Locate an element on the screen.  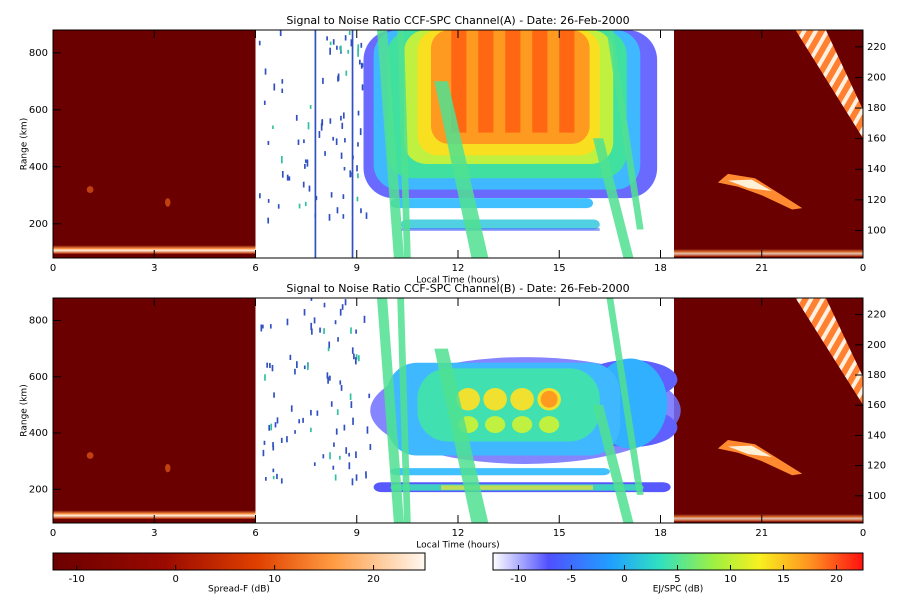
y-tick-label: 800 is located at coordinates (38, 321).